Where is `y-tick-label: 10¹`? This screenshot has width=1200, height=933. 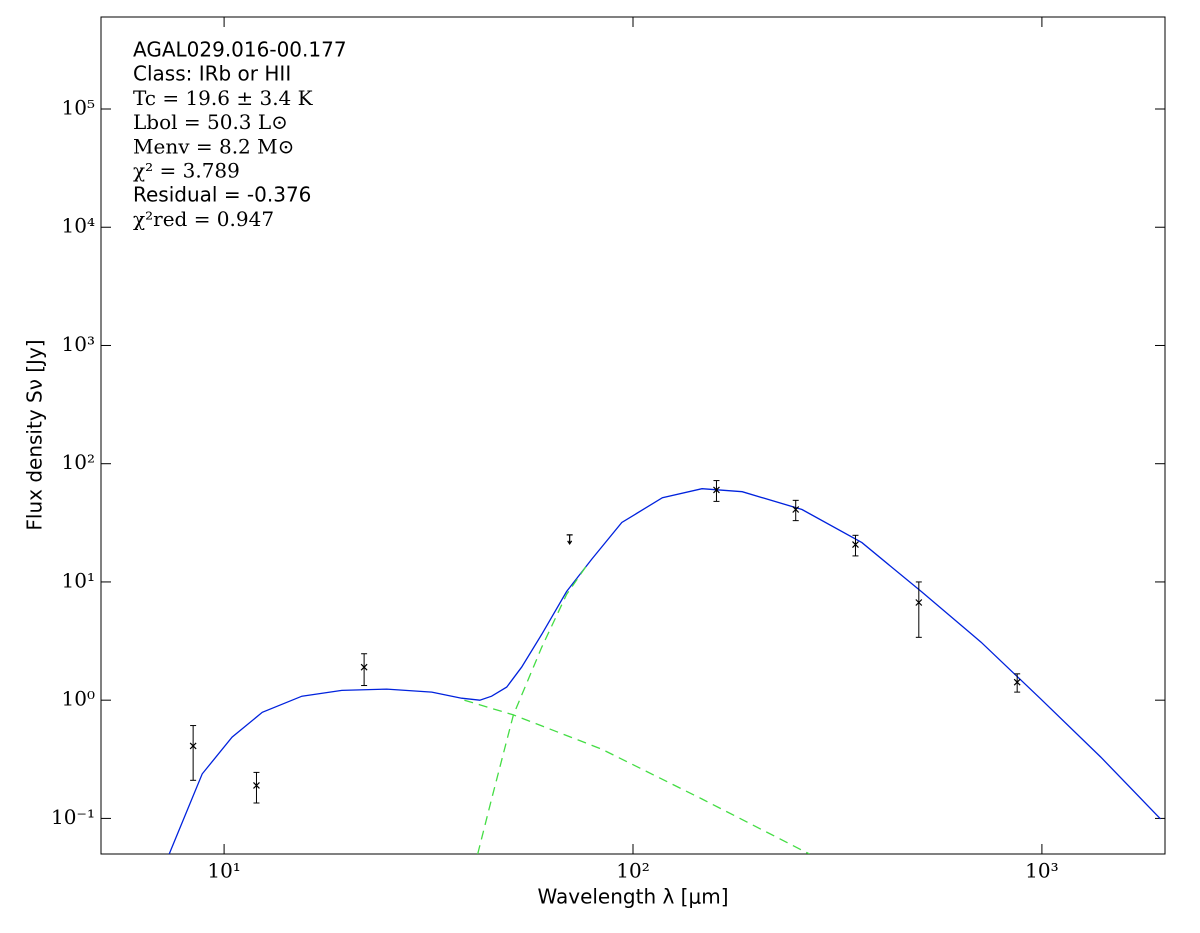
y-tick-label: 10¹ is located at coordinates (78, 580).